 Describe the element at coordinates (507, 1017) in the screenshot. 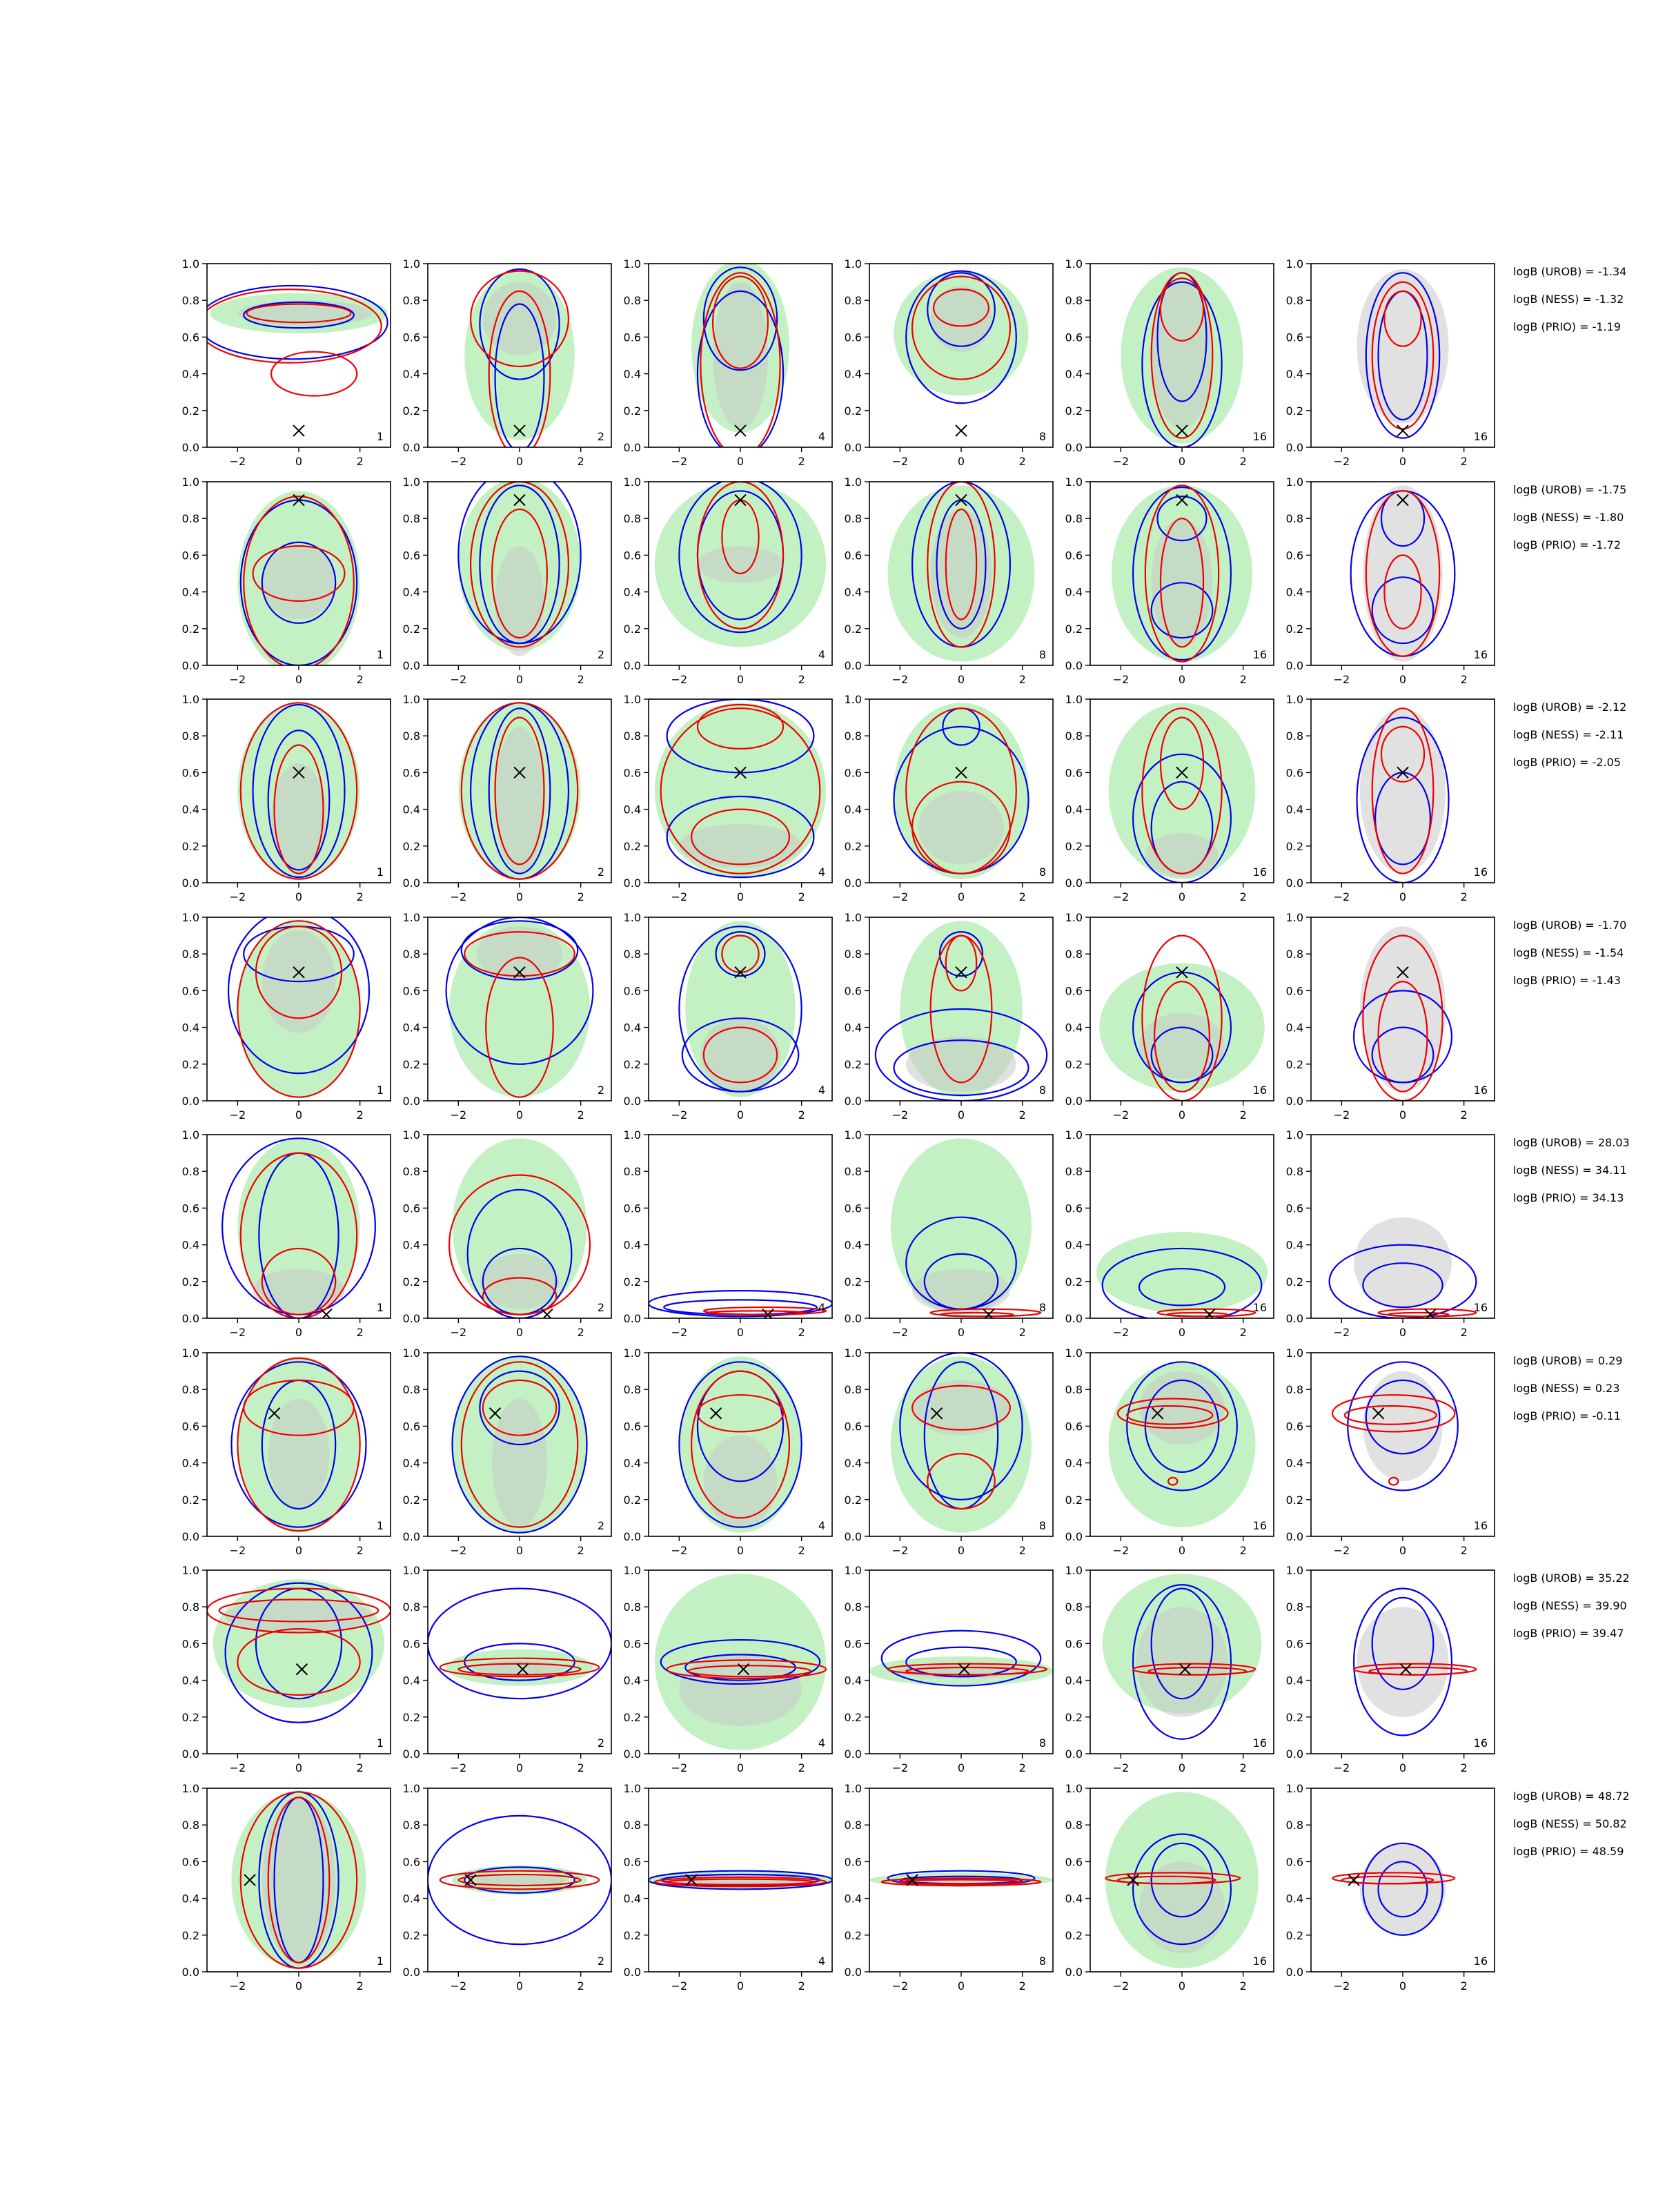

I see `panel-r4-c2: 2 −2 0 2 0.0 0.2 0.4 0.6 0.8 1.0` at that location.